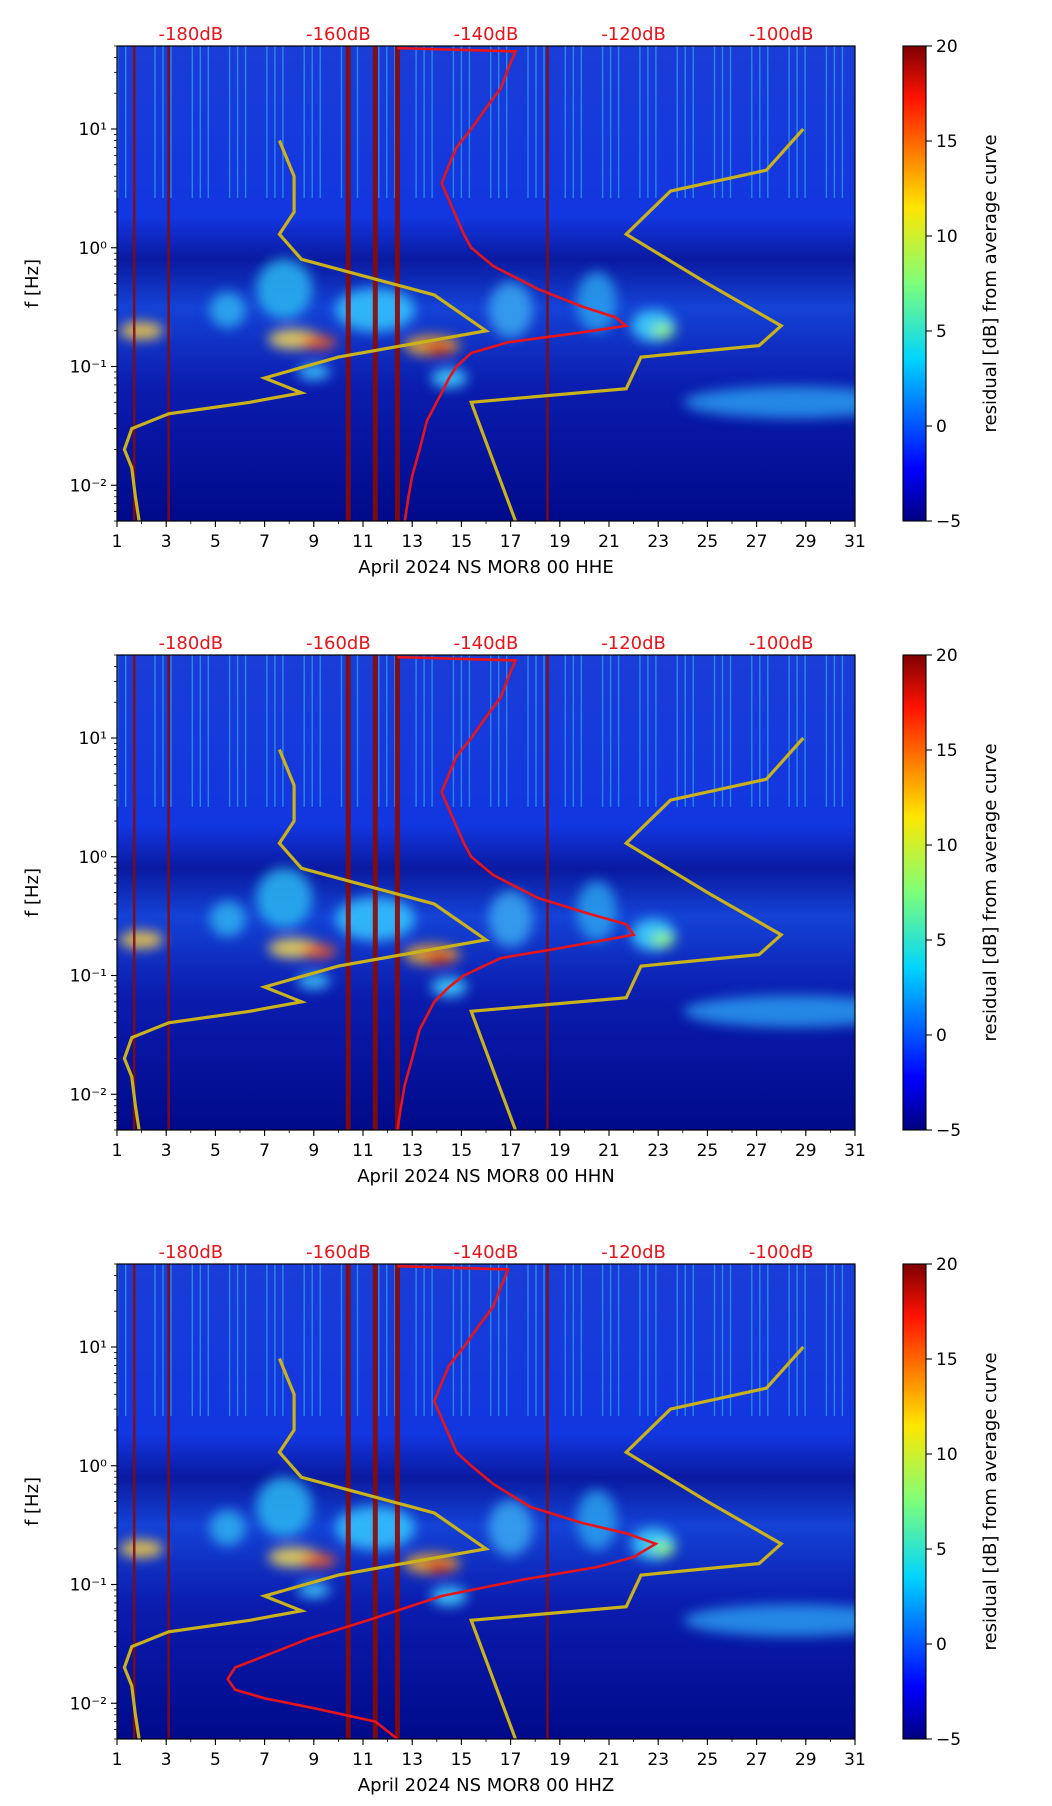 This screenshot has width=1052, height=1806. I want to click on y-tick-label: 10¹, so click(93, 1348).